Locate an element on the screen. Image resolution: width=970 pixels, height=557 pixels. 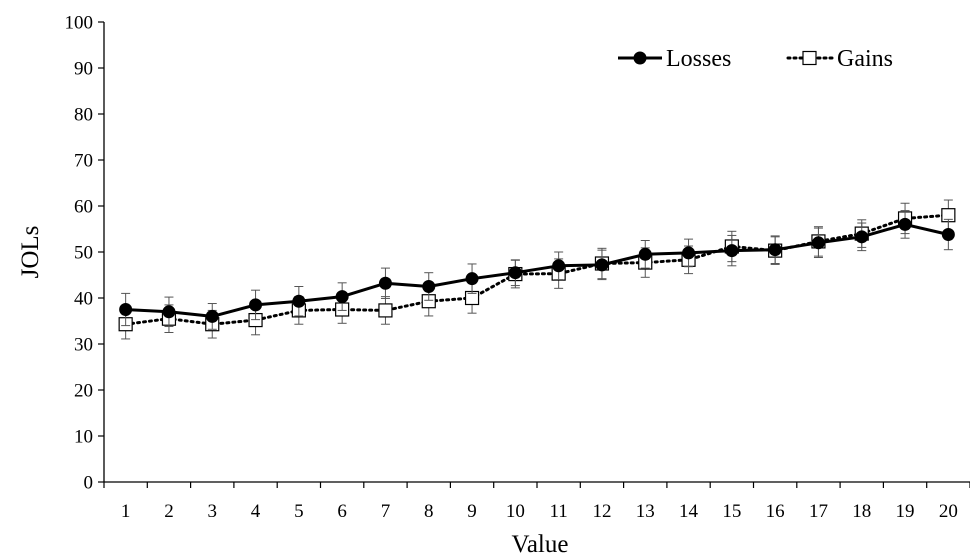
x-tick-label: 11 is located at coordinates (559, 511).